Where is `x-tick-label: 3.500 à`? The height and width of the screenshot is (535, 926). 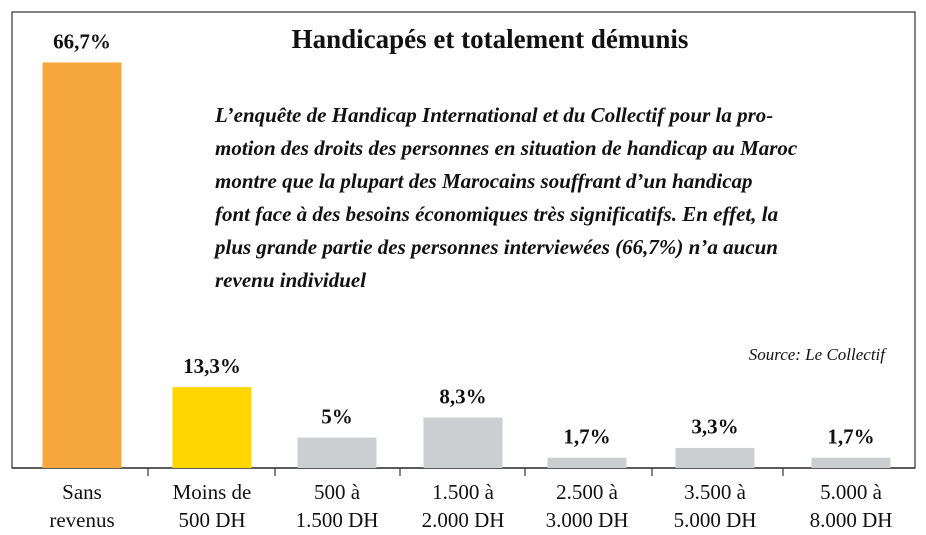
x-tick-label: 3.500 à is located at coordinates (715, 492).